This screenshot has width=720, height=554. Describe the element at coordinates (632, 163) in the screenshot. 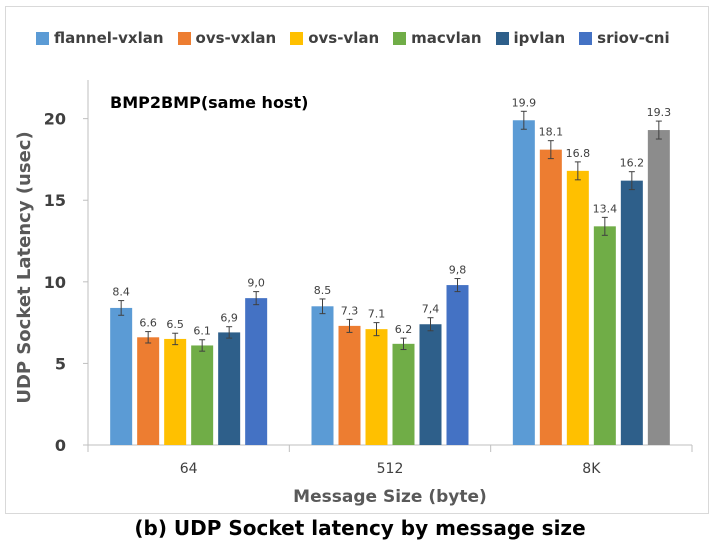

I see `data-label: 16.2` at that location.